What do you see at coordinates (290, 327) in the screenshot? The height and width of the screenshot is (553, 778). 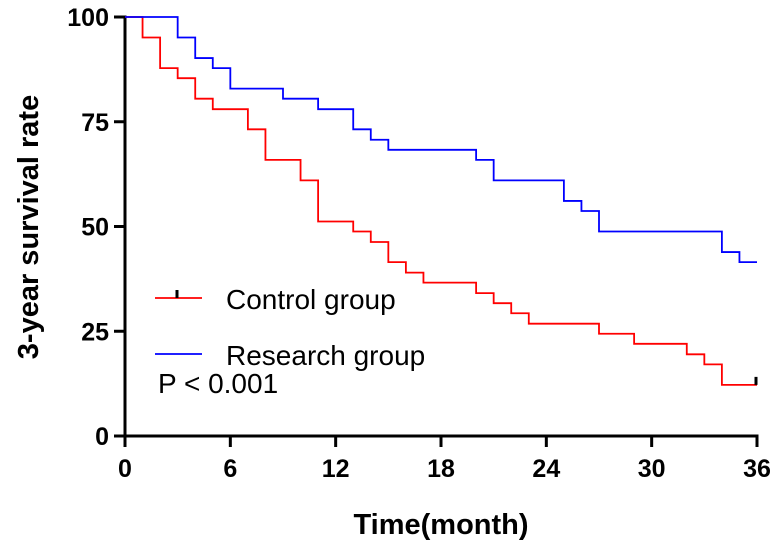 I see `legend: Control group Research group` at bounding box center [290, 327].